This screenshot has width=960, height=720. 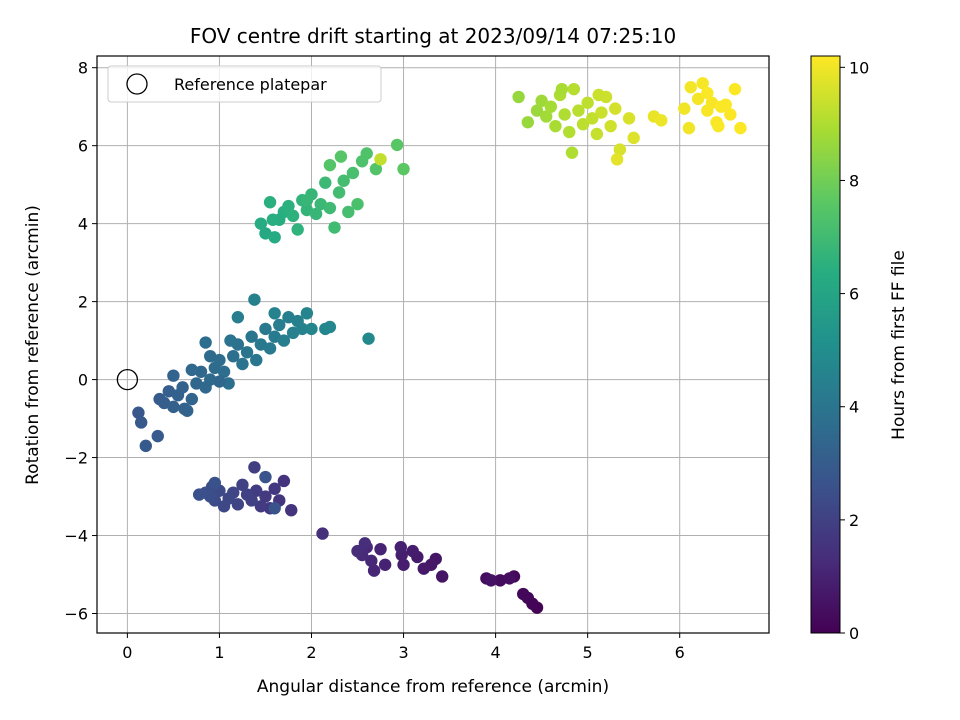 I want to click on legend: Reference platepar, so click(x=244, y=84).